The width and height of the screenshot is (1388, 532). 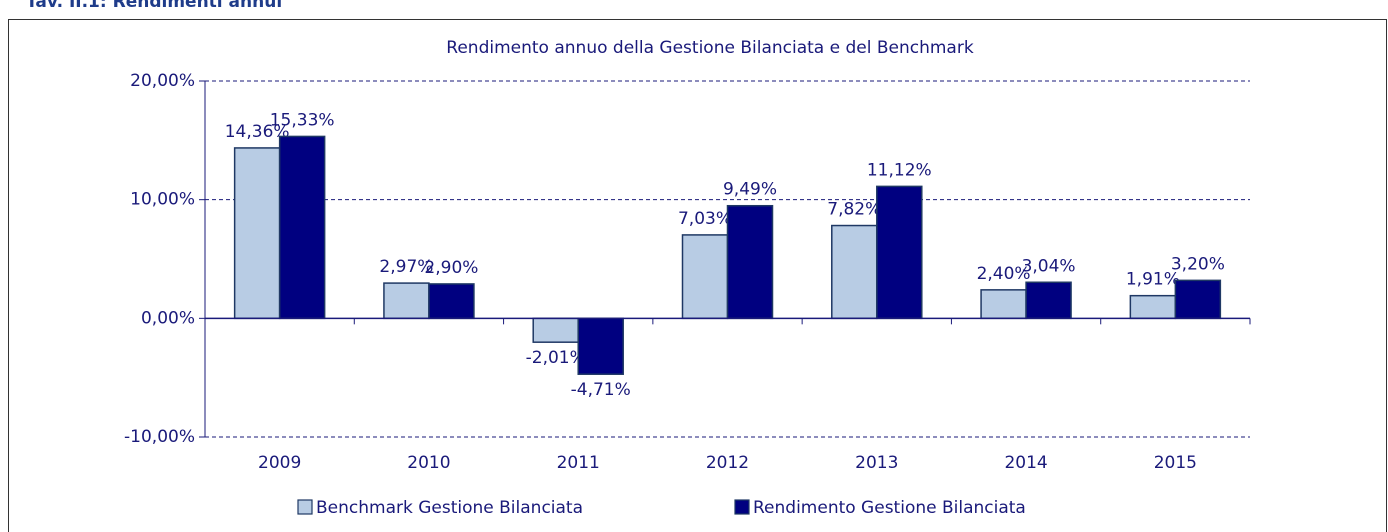 What do you see at coordinates (449, 508) in the screenshot?
I see `legend-label: Benchmark Gestione Bilanciata` at bounding box center [449, 508].